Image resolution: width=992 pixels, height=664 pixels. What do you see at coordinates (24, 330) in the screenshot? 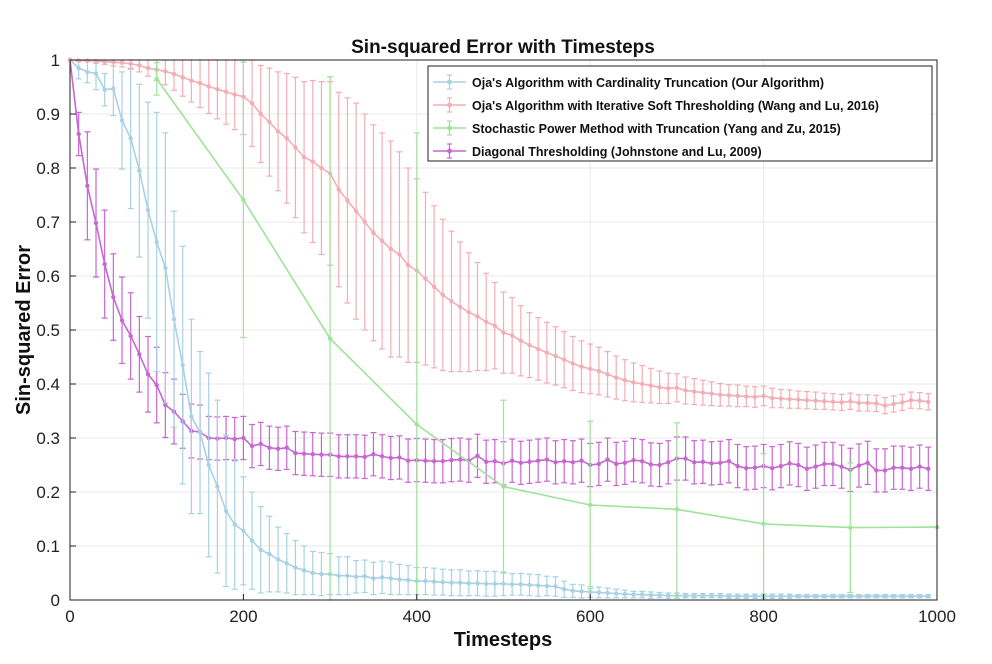
I see `y-axis-title: Sin-squared Error` at bounding box center [24, 330].